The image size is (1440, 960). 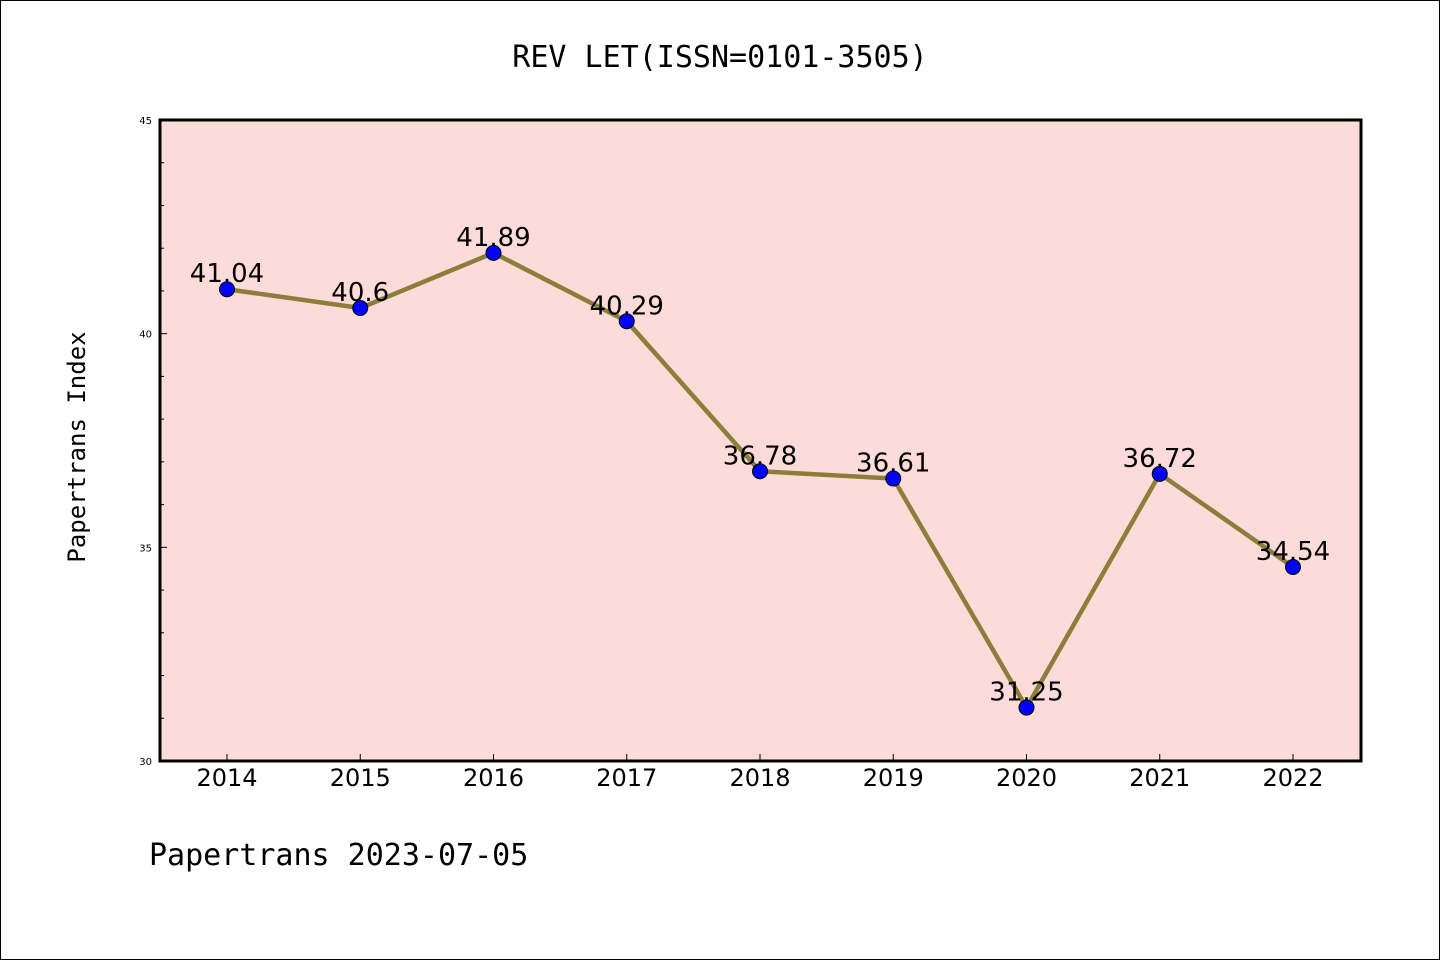 I want to click on data-label: 41.89, so click(x=493, y=238).